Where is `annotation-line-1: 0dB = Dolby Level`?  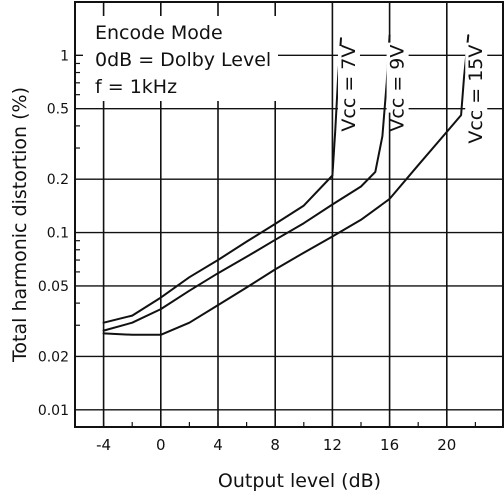
annotation-line-1: 0dB = Dolby Level is located at coordinates (183, 60).